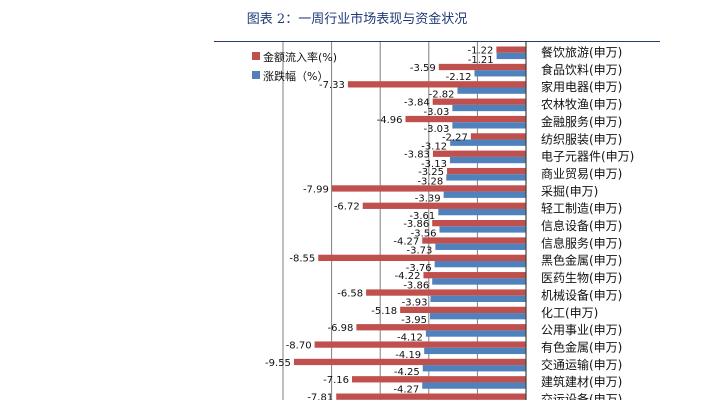 Image resolution: width=714 pixels, height=400 pixels. I want to click on figure-title: 图表 2：一周行业市场表现与资金状况, so click(357, 19).